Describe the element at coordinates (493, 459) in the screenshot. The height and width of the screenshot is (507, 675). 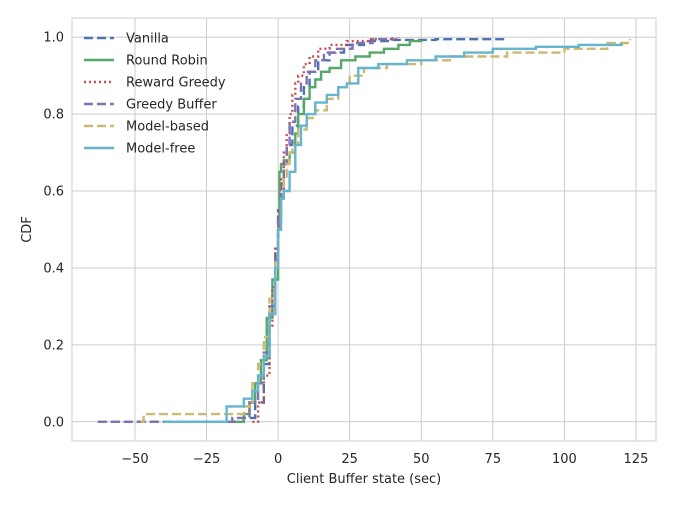
I see `x-tick-label: 75` at that location.